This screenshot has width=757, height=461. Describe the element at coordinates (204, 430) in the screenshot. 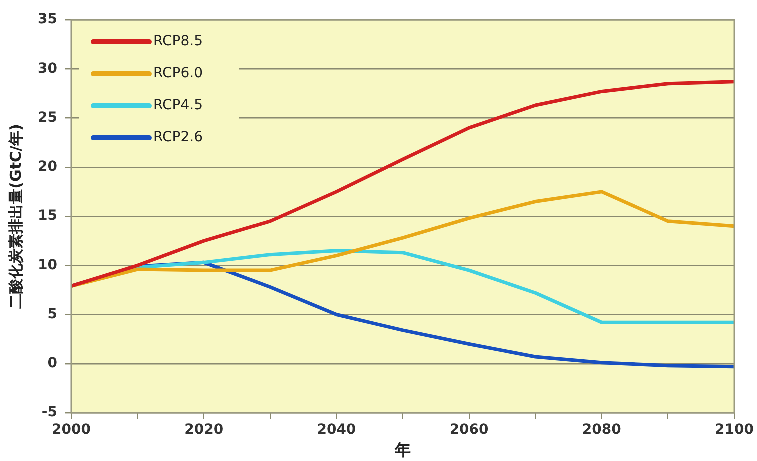

I see `x-tick-label: 2020` at that location.